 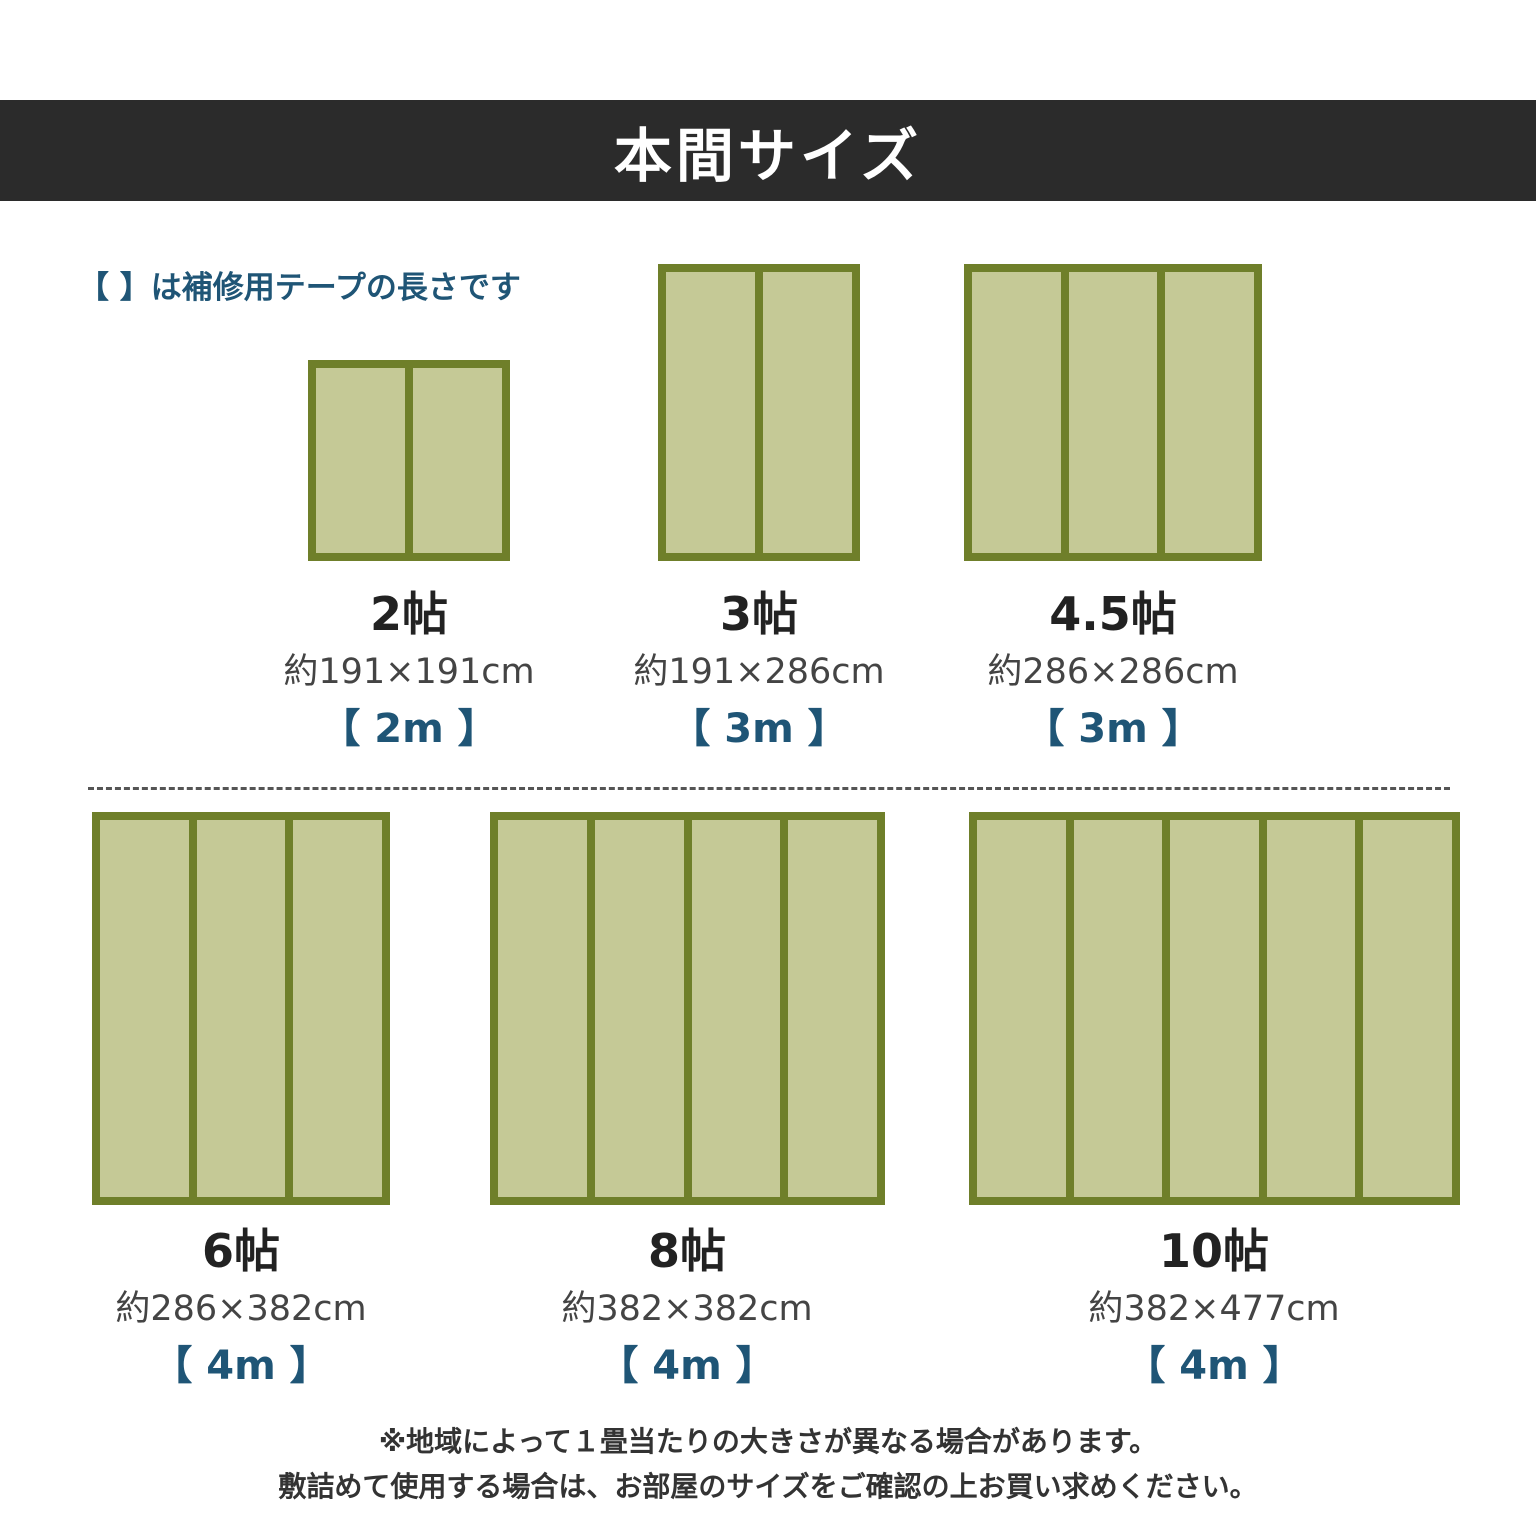 I want to click on size-label: 4.5帖約286×286cm 【 3m 】, so click(x=1113, y=671).